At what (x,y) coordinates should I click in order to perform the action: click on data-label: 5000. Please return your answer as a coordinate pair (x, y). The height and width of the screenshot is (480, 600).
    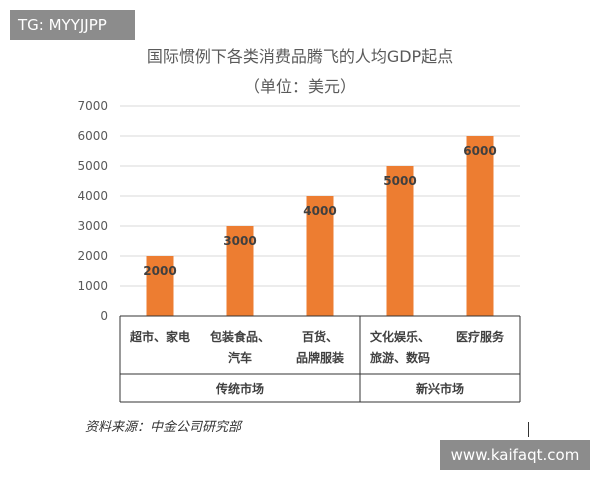
    Looking at the image, I should click on (399, 181).